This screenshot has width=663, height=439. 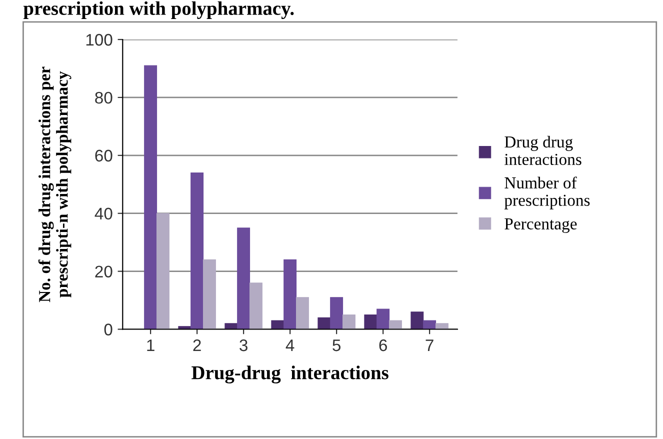 I want to click on legend-label: Number of prescriptions, so click(x=547, y=193).